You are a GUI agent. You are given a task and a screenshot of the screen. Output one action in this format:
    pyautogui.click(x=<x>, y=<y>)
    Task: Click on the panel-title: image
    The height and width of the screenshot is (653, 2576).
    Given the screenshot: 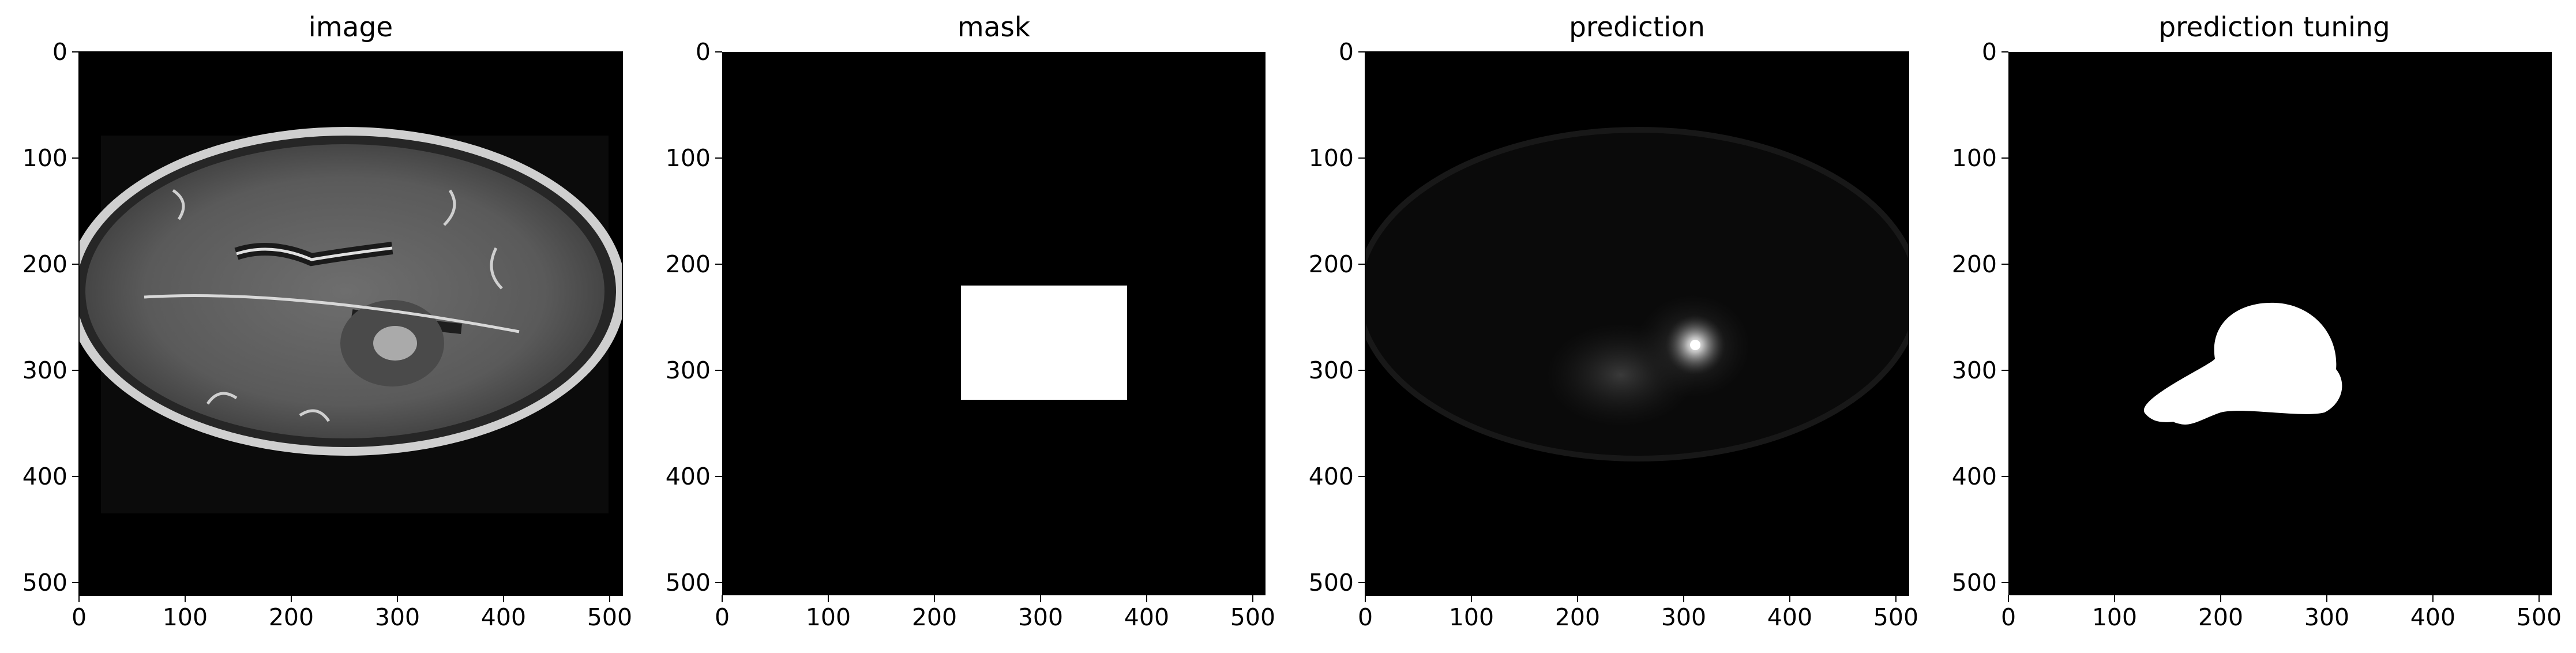 What is the action you would take?
    pyautogui.click(x=351, y=27)
    